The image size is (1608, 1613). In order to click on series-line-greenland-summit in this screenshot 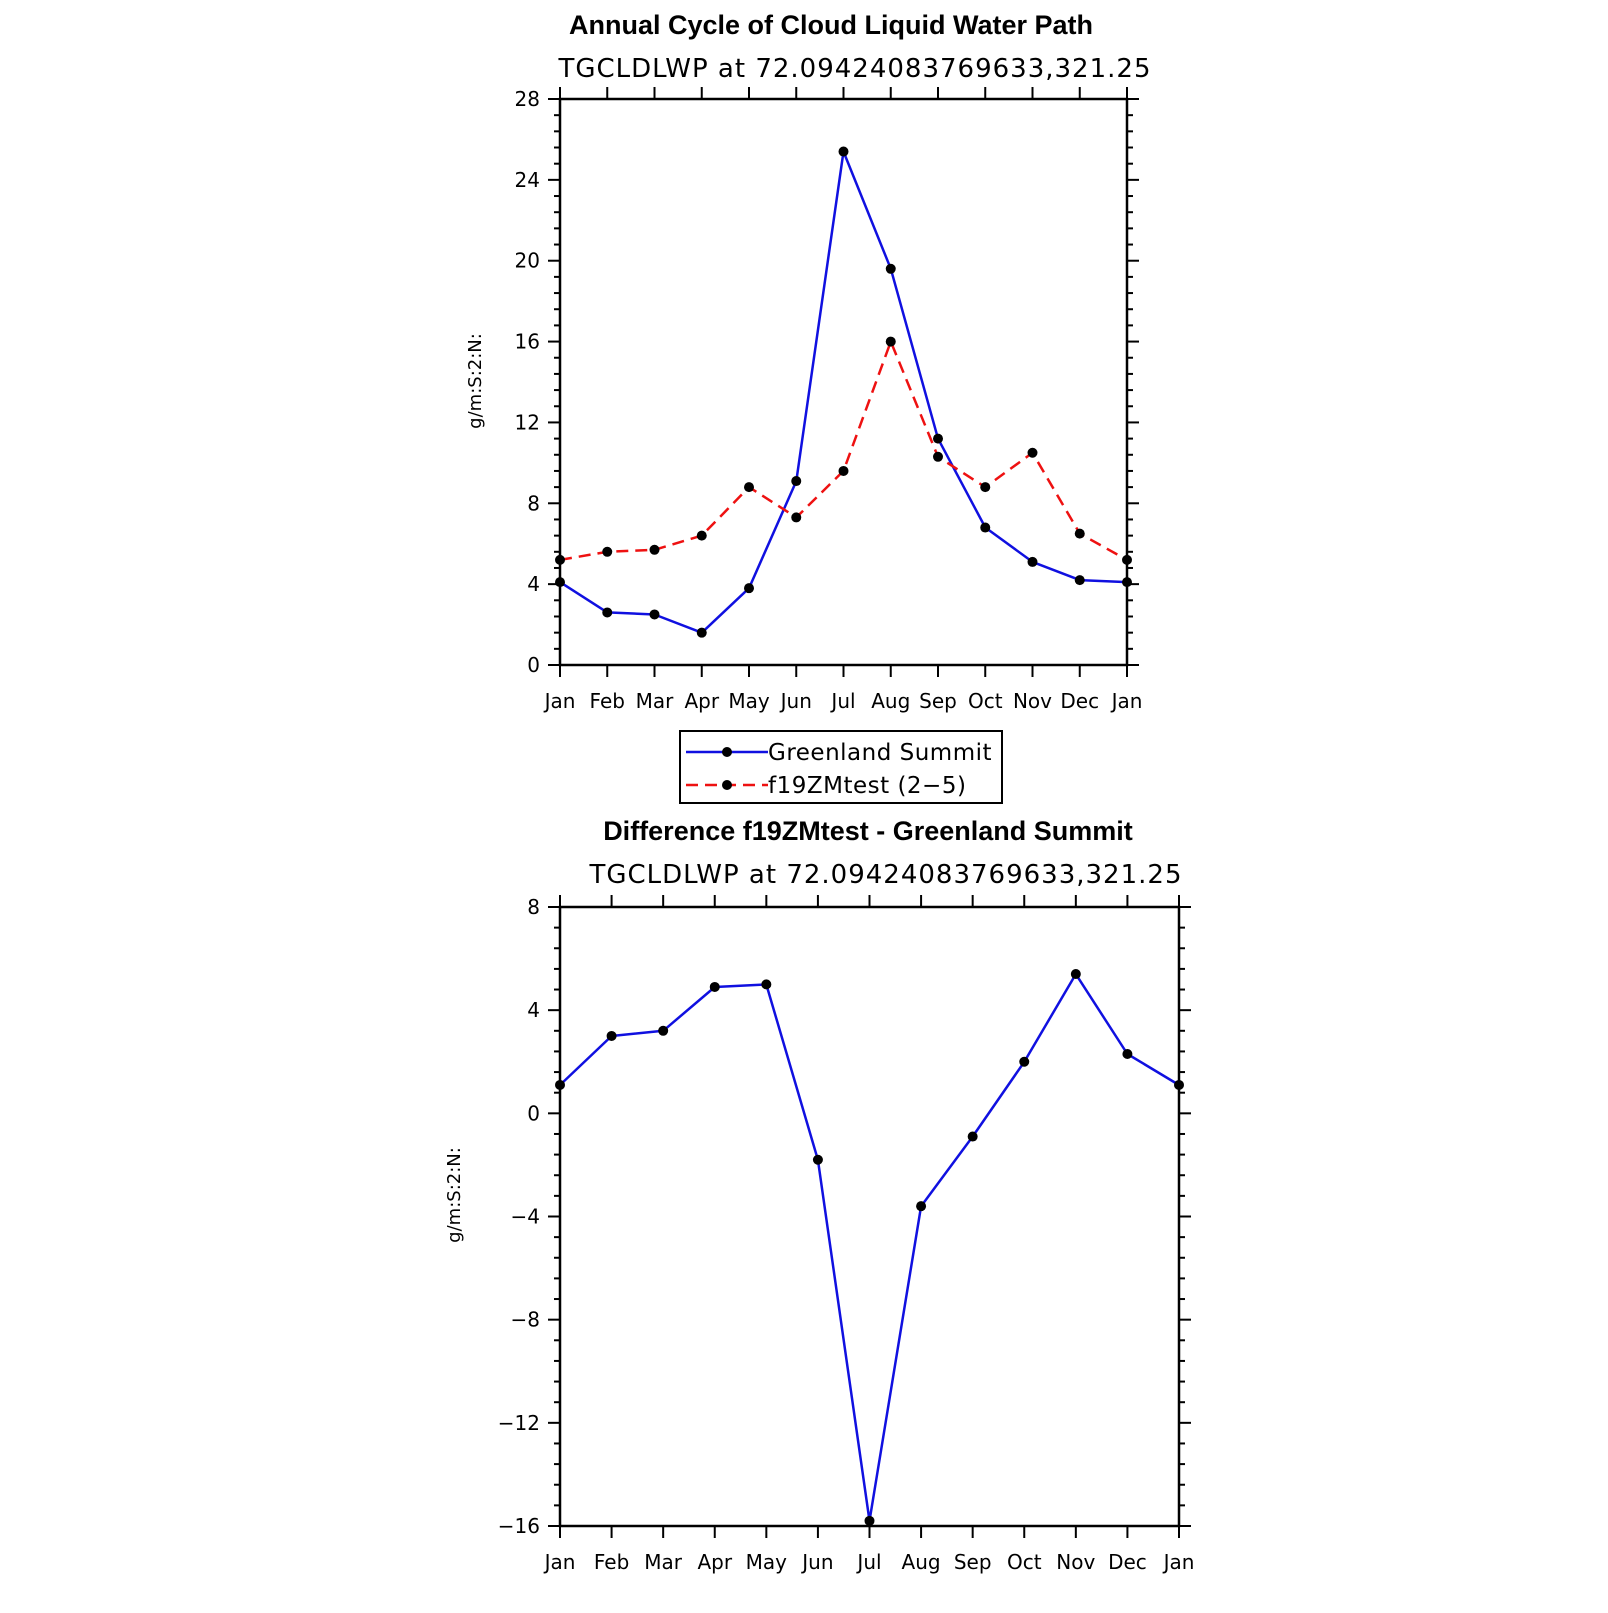, I will do `click(843, 392)`.